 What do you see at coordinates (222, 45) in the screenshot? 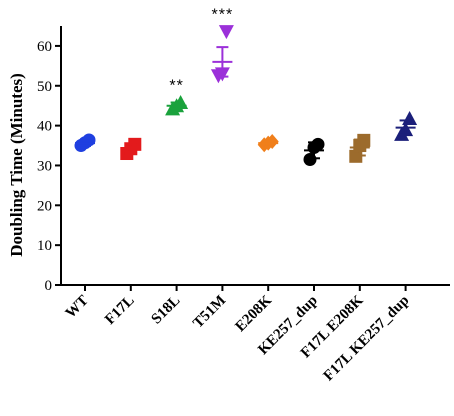
I see `group-t51m: ***` at bounding box center [222, 45].